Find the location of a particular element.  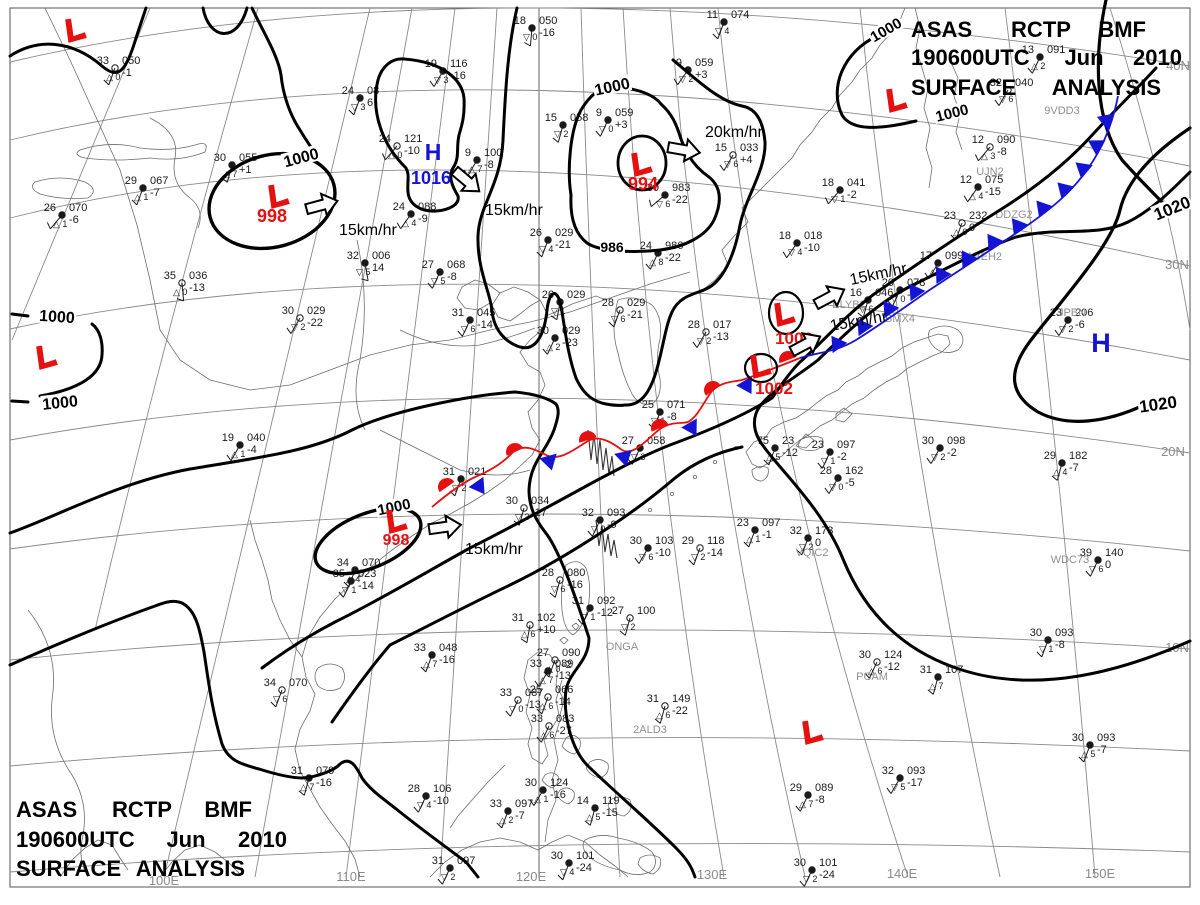

svg-text: 059 is located at coordinates (624, 113).